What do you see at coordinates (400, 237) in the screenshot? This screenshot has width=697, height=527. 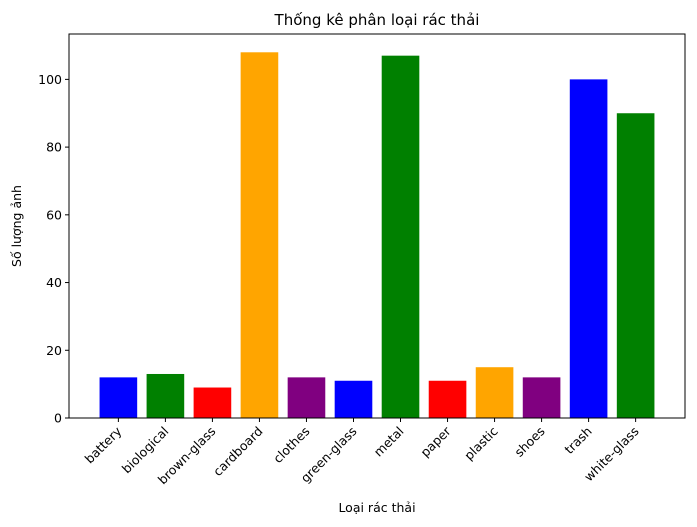 I see `bar-metal` at bounding box center [400, 237].